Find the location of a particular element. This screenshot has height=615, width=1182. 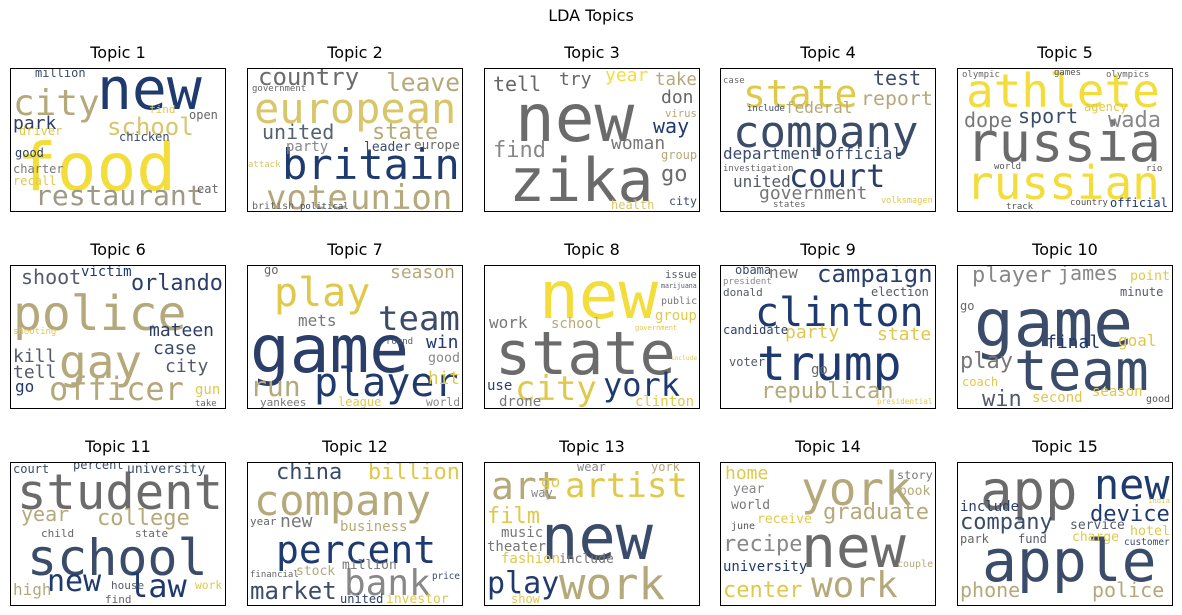

wordcloud-word: british is located at coordinates (273, 206).